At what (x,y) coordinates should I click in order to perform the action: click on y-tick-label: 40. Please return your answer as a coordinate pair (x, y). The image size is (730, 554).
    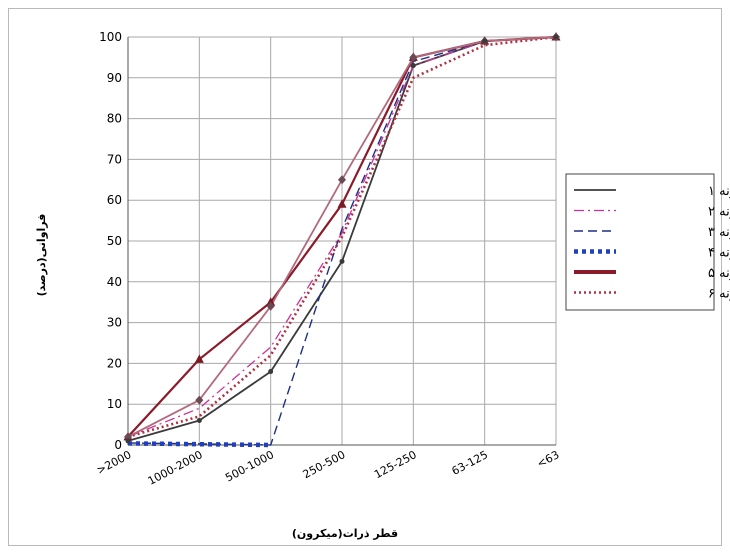
    Looking at the image, I should click on (114, 282).